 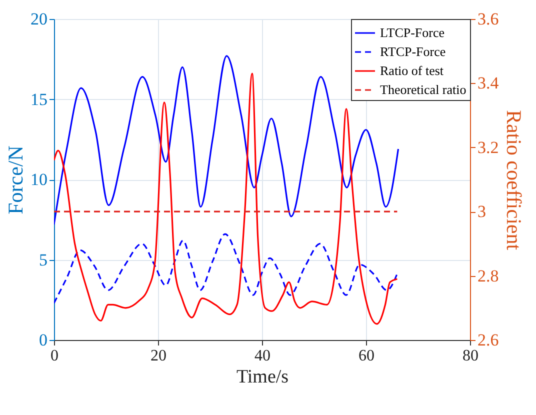 I want to click on y2-tick-label: 3, so click(x=482, y=212).